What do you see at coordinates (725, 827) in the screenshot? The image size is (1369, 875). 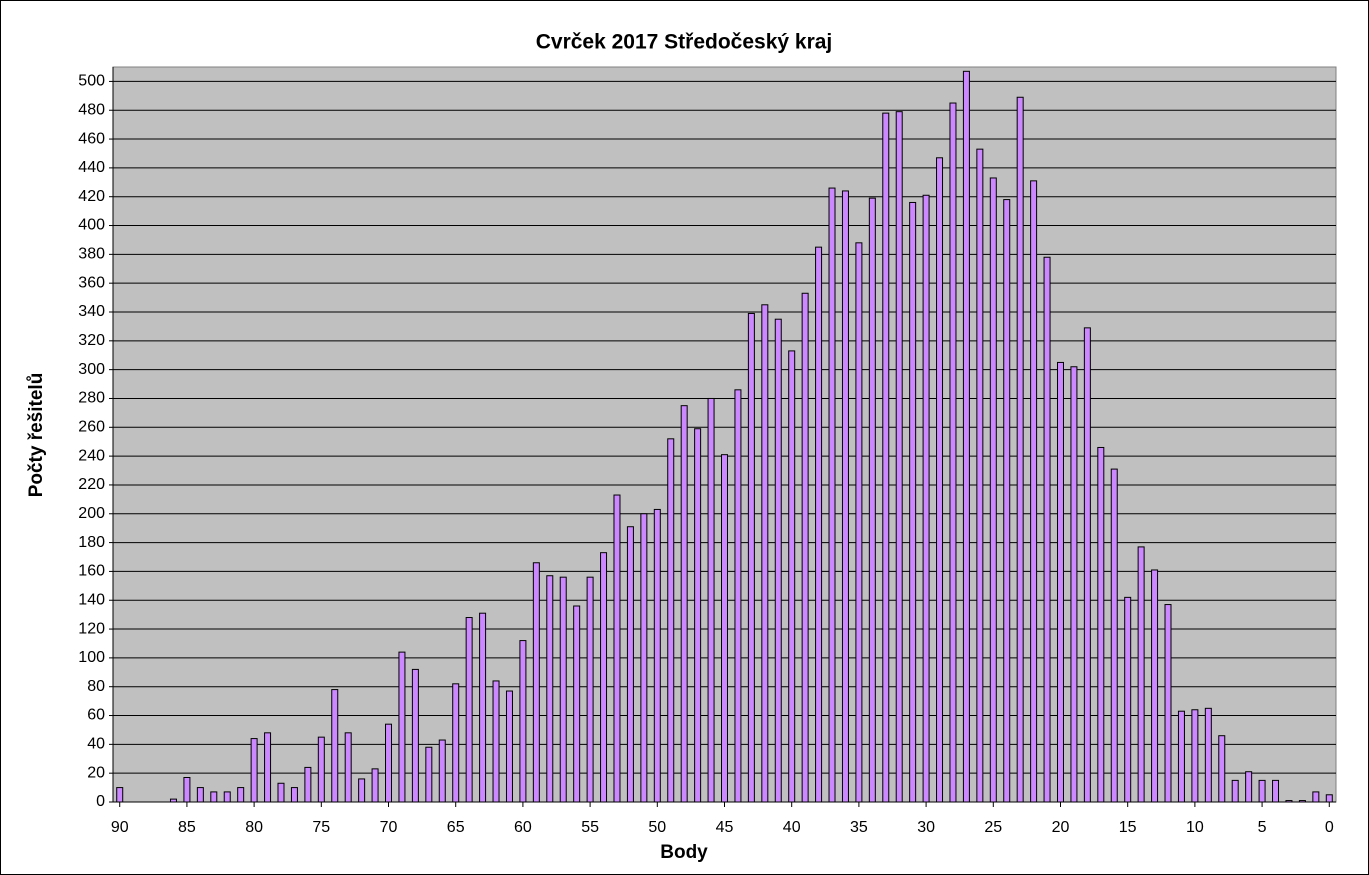 I see `x-tick-label: 45` at bounding box center [725, 827].